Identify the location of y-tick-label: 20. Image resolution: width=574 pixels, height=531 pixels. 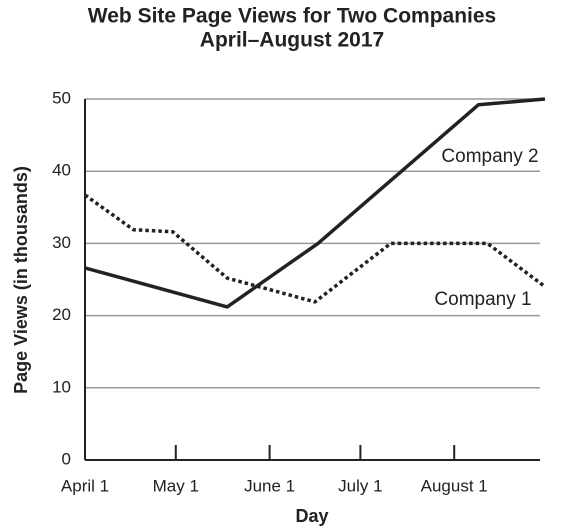
(61, 314).